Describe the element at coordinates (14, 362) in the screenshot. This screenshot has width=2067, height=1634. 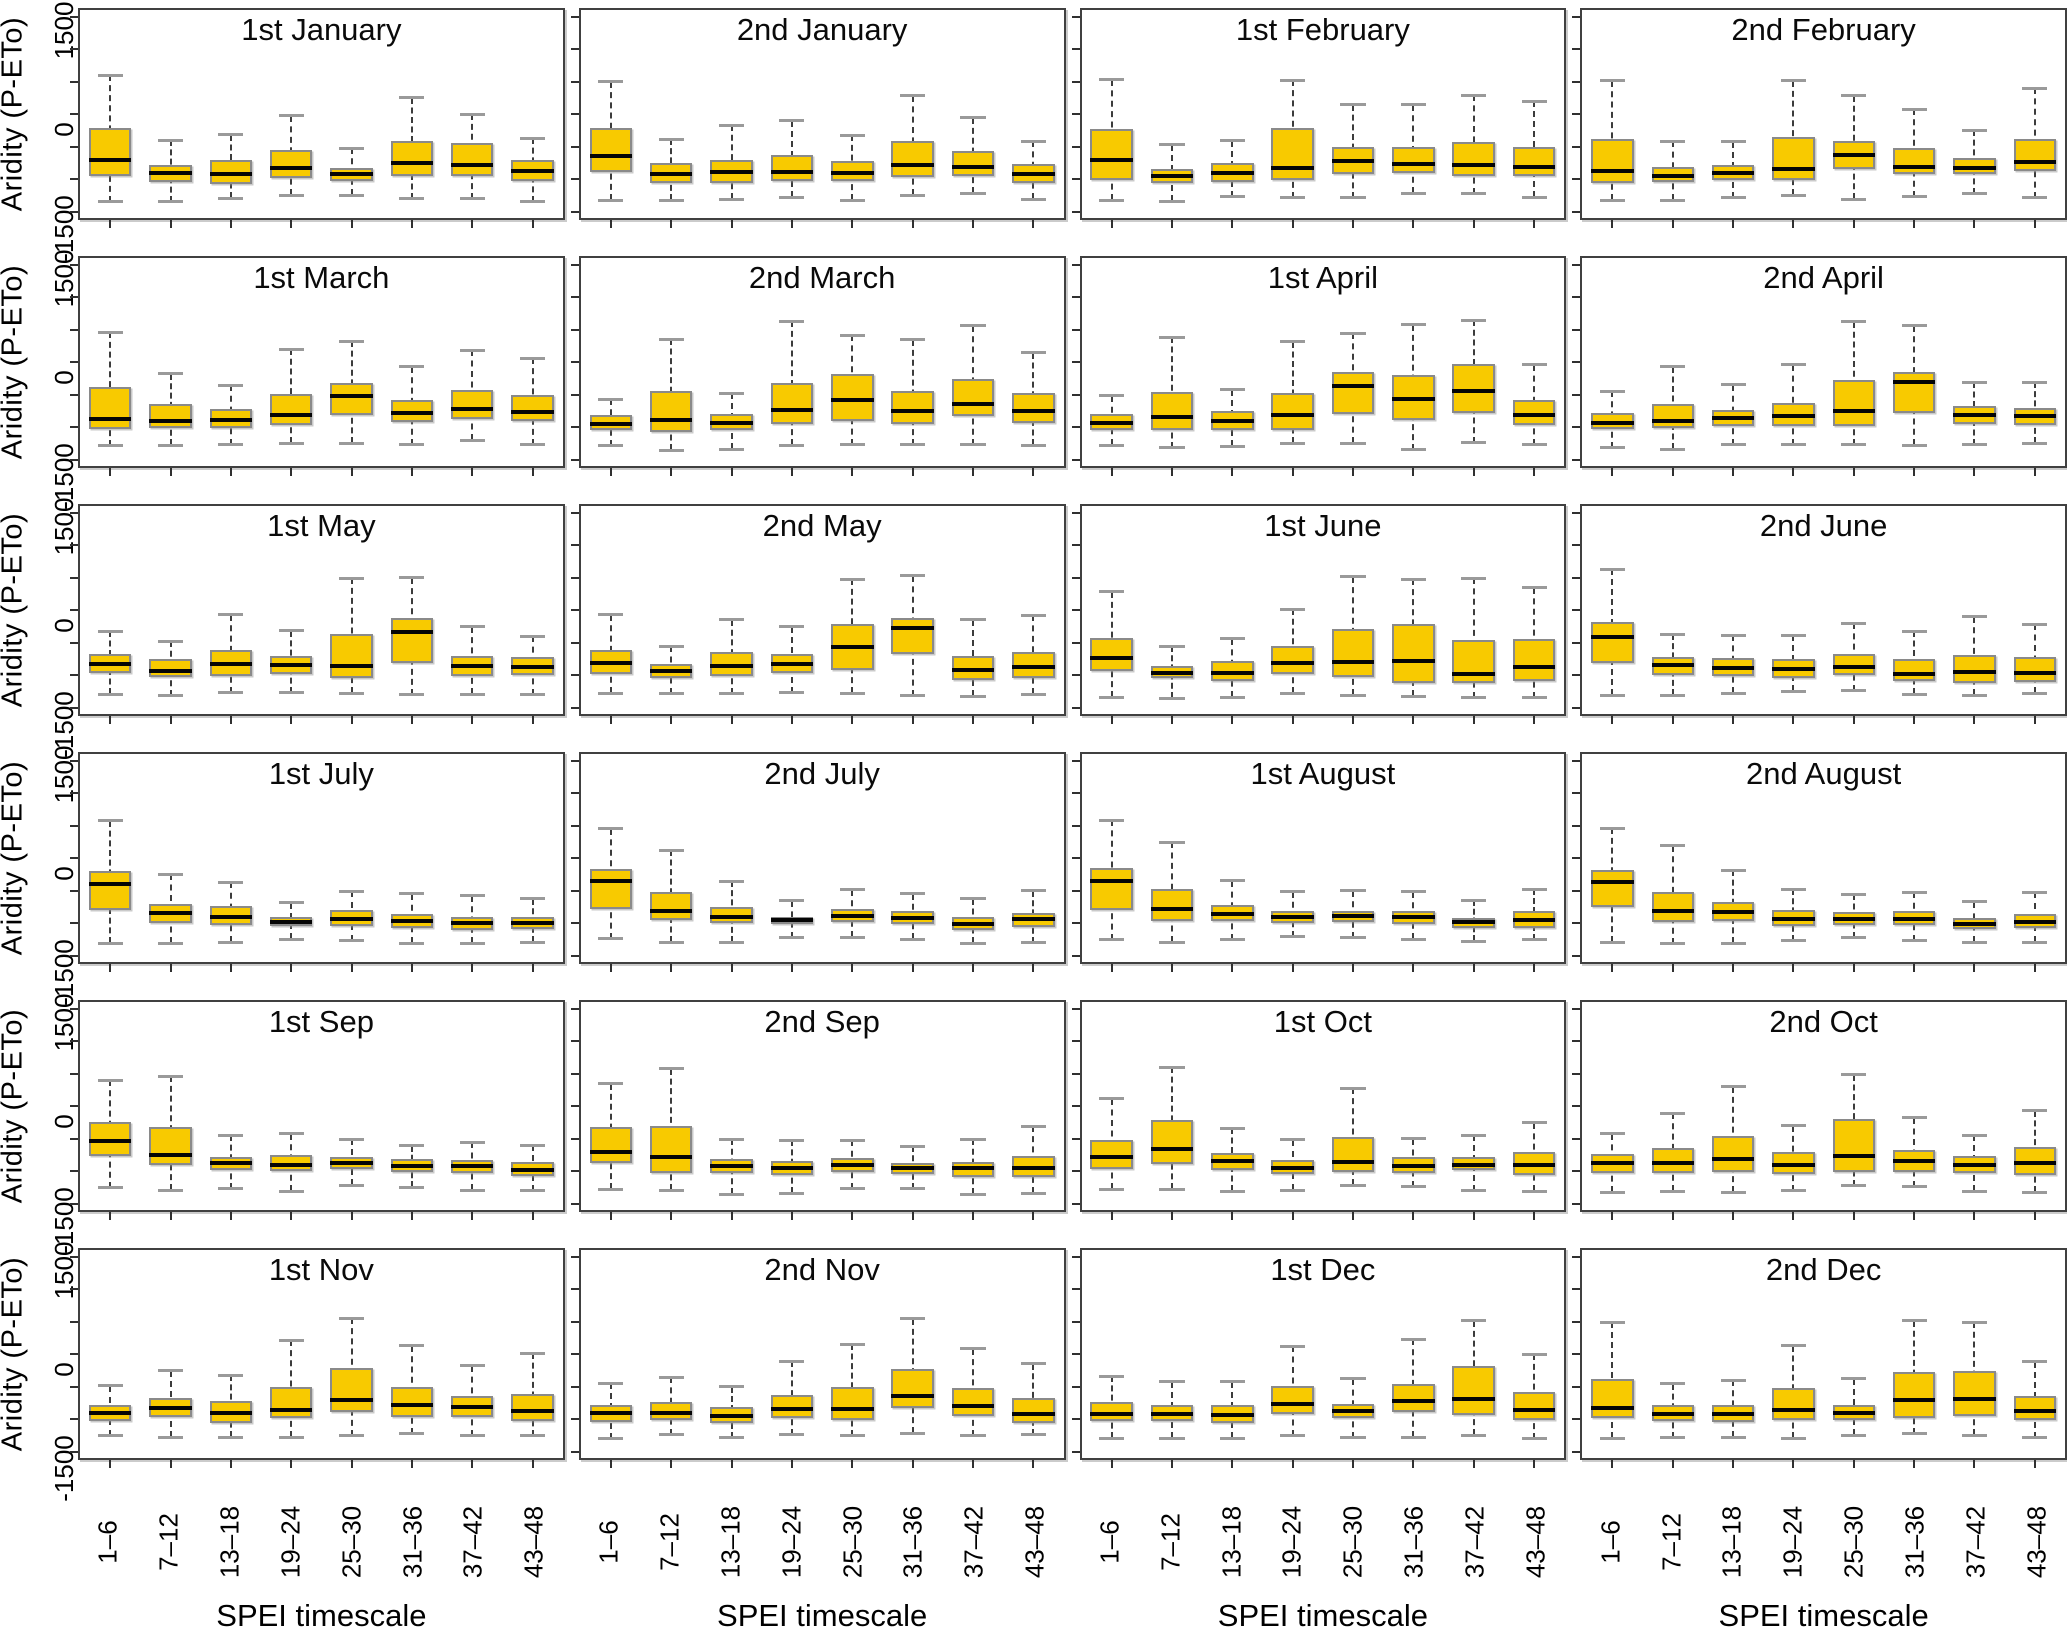
I see `y-axis-title: Aridity (P-ETo)` at that location.